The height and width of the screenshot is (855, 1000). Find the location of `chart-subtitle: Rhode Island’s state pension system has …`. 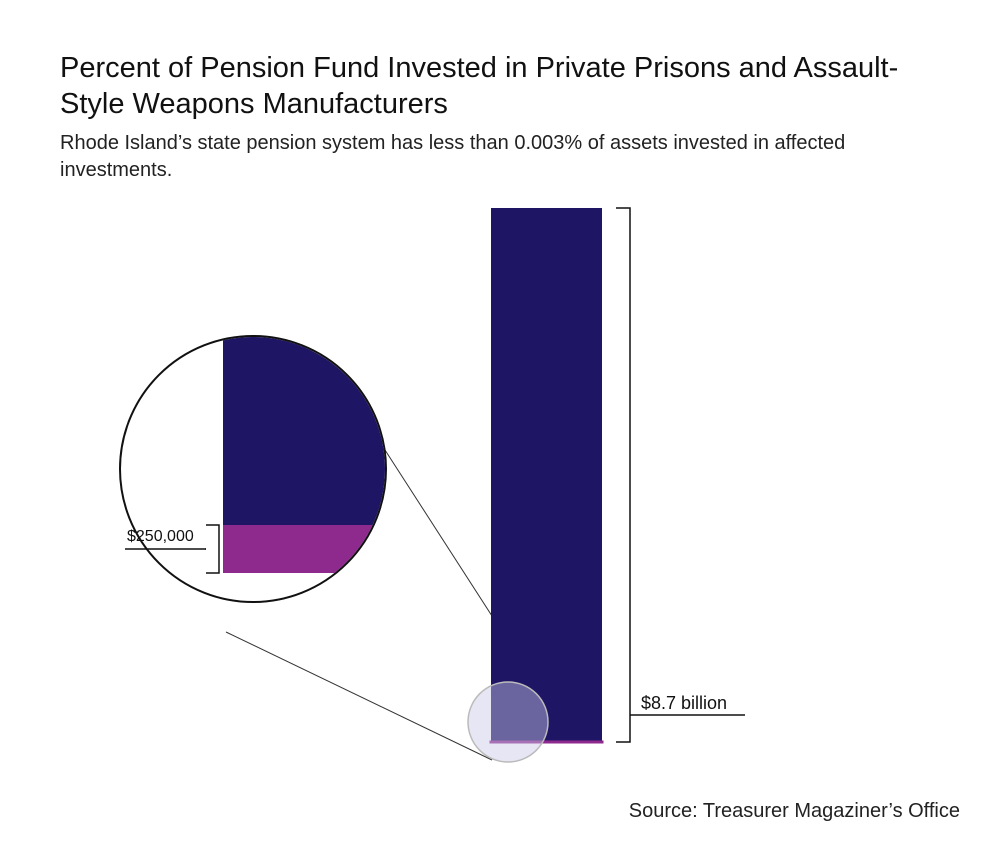

chart-subtitle: Rhode Island’s state pension system has … is located at coordinates (453, 156).